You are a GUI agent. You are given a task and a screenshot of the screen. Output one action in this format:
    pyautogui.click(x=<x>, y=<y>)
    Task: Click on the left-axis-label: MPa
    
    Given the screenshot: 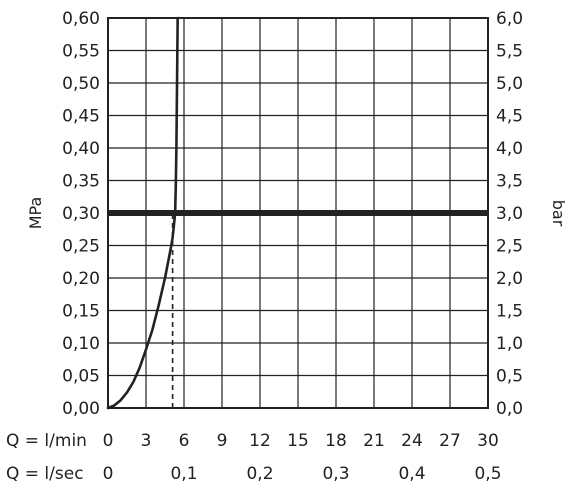 What is the action you would take?
    pyautogui.click(x=35, y=213)
    